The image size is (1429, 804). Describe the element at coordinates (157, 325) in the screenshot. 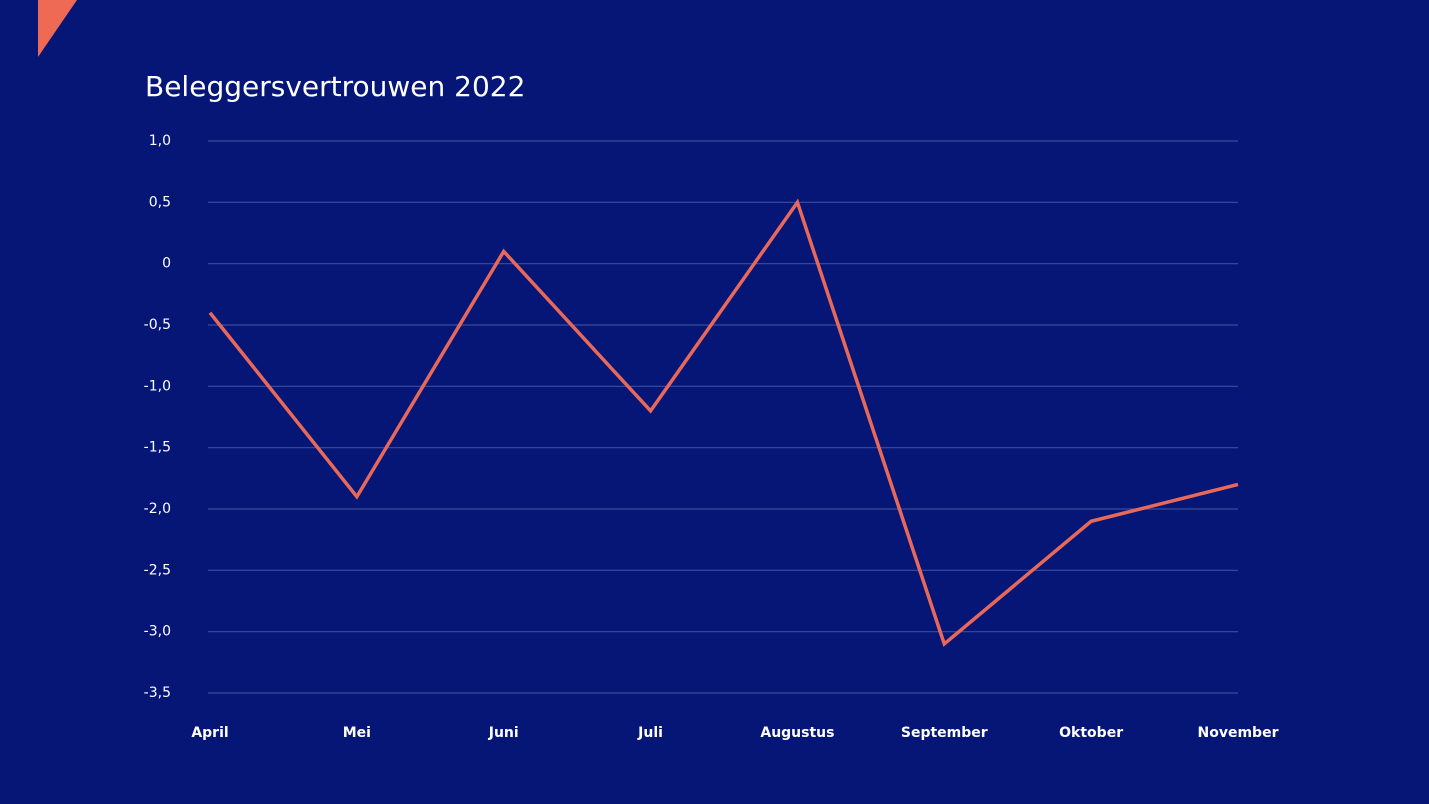

I see `y-tick-label: -0,5` at that location.